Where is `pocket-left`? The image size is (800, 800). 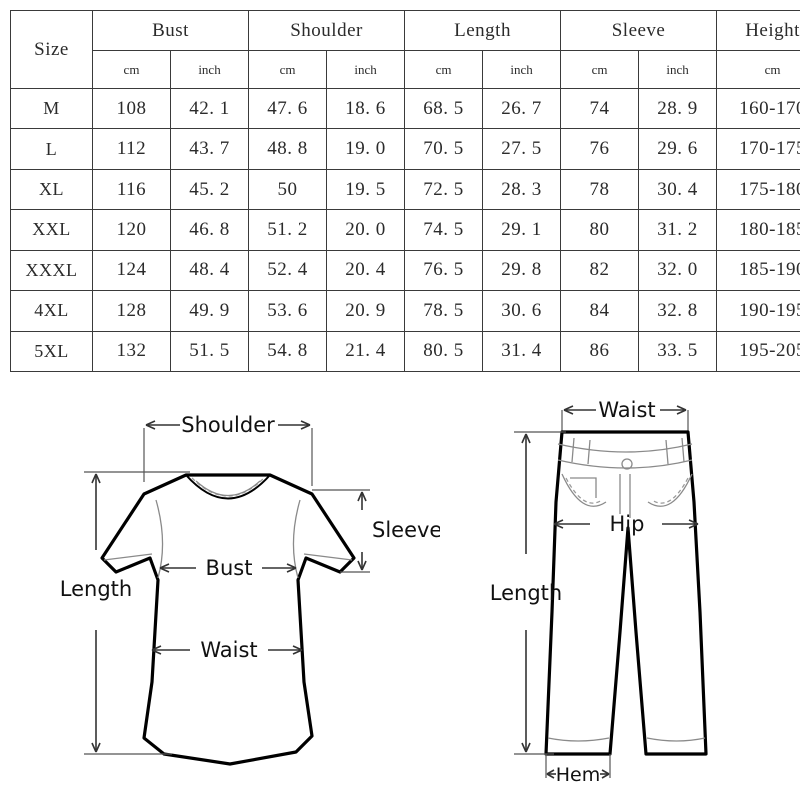 pocket-left is located at coordinates (584, 490).